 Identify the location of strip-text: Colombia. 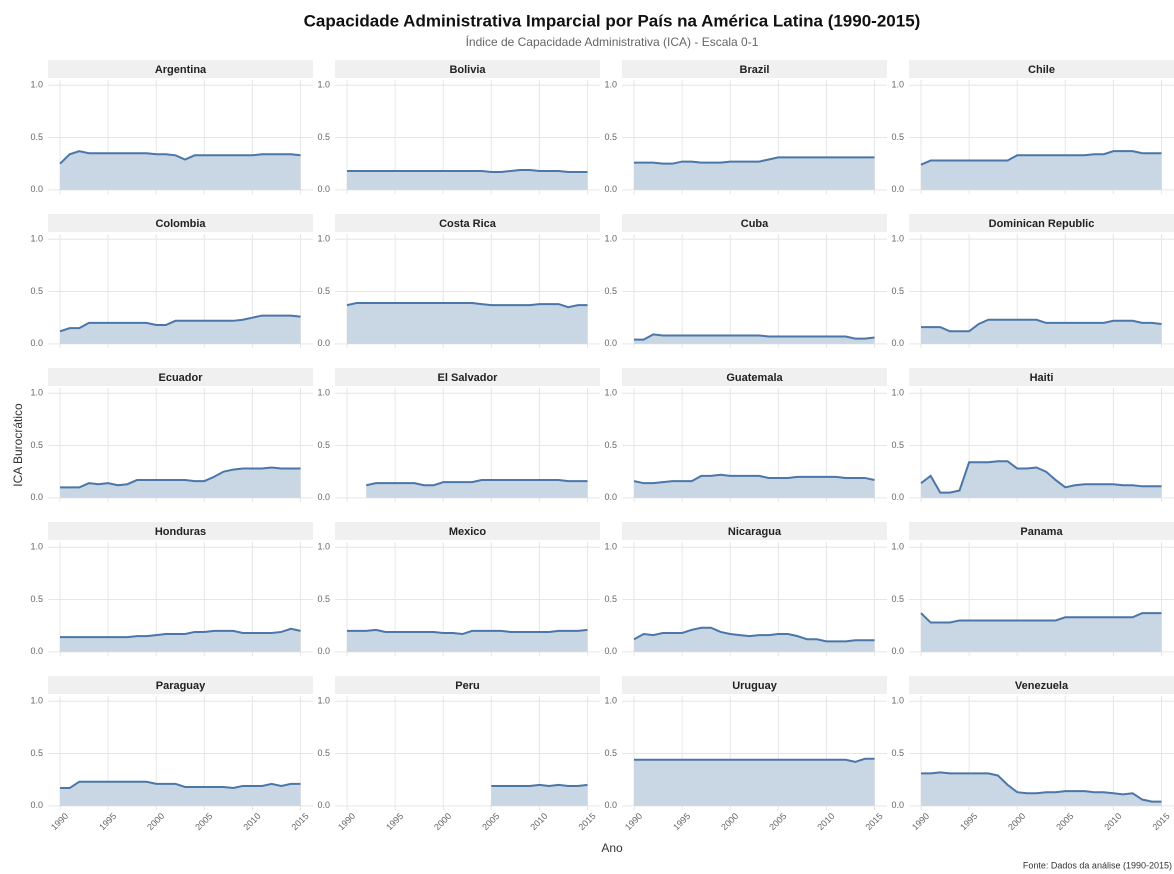
(180, 224).